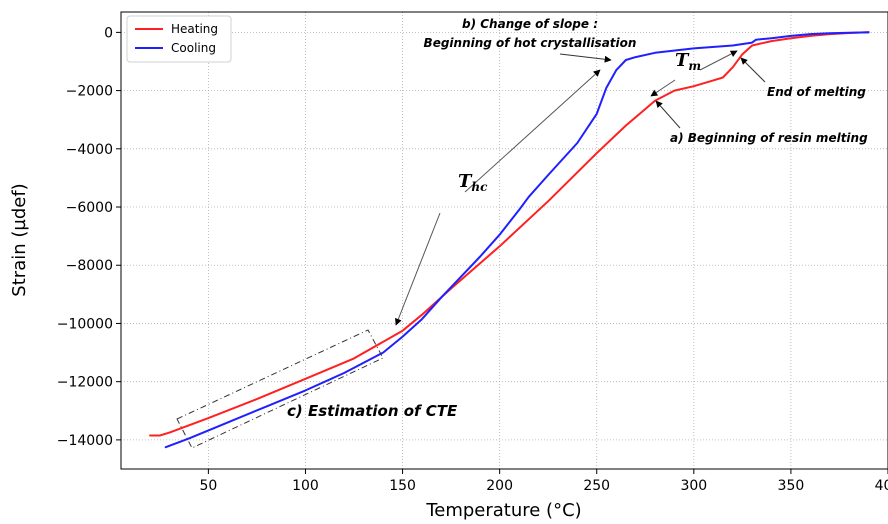 This screenshot has height=524, width=888. What do you see at coordinates (753, 70) in the screenshot?
I see `end-melting-arrow` at bounding box center [753, 70].